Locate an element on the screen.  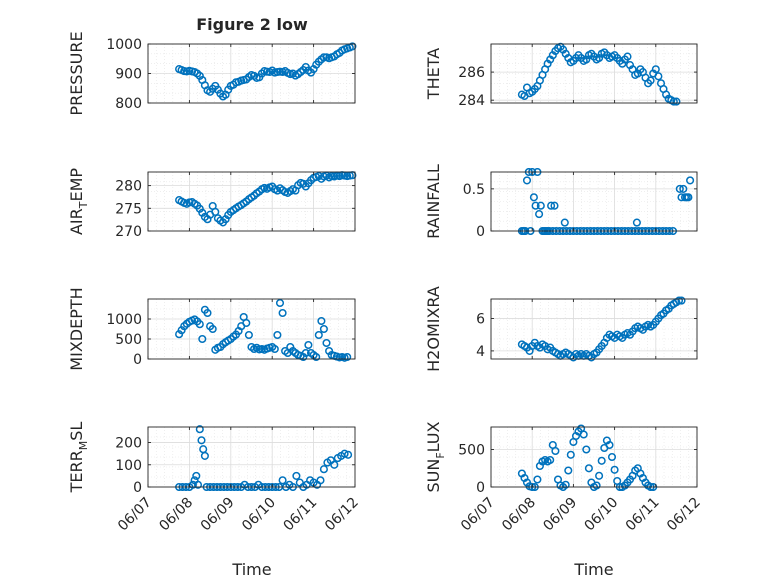
y-tick-label: 200 is located at coordinates (128, 444).